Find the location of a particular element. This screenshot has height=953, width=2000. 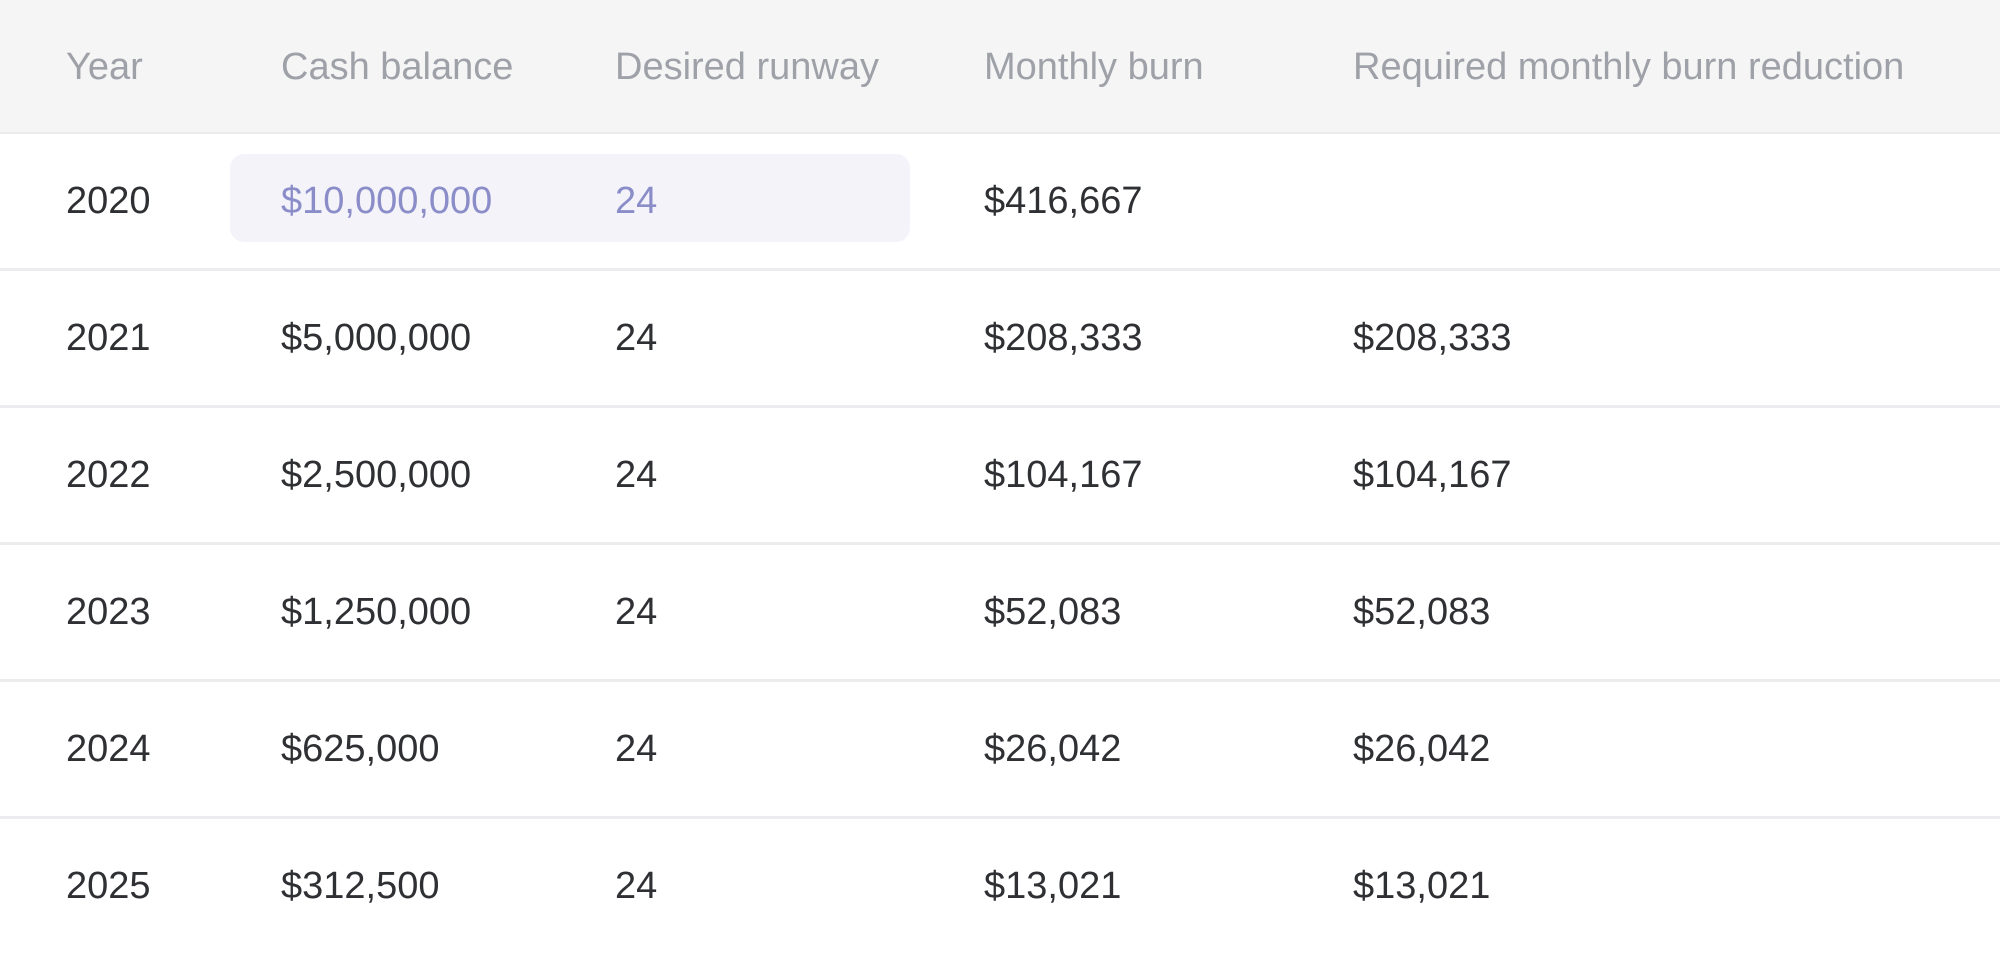

cash-balance-cell: $2,500,000 is located at coordinates (376, 475).